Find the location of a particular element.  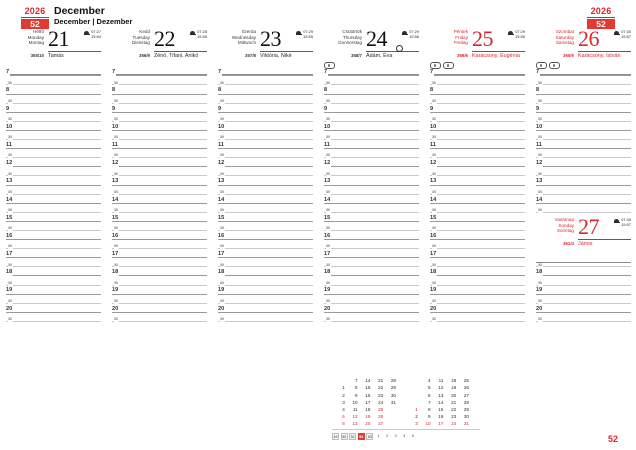

week-number: 51 is located at coordinates (353, 436).